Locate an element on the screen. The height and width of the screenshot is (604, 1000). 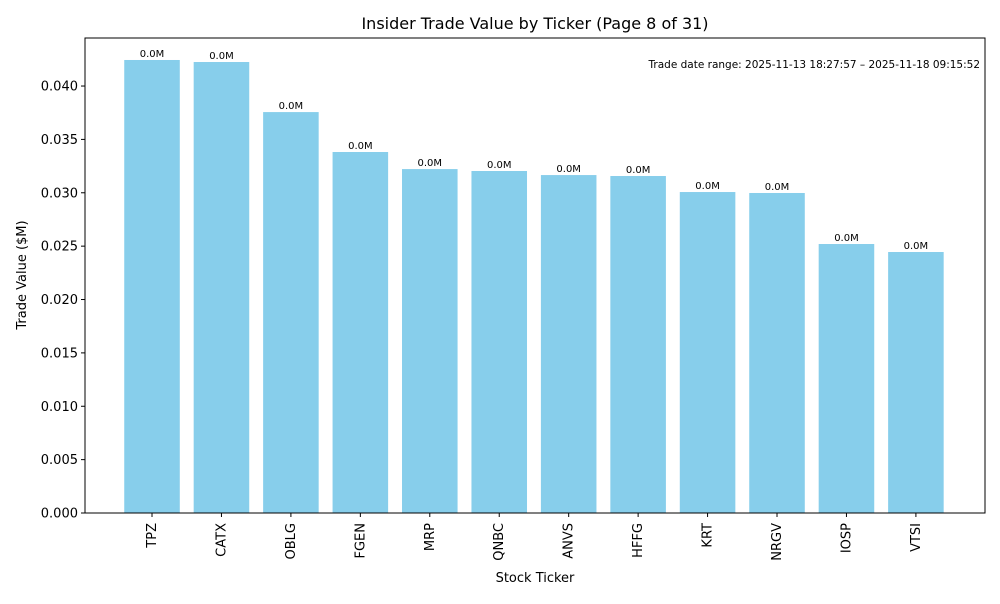
bar-vtsi is located at coordinates (916, 383).